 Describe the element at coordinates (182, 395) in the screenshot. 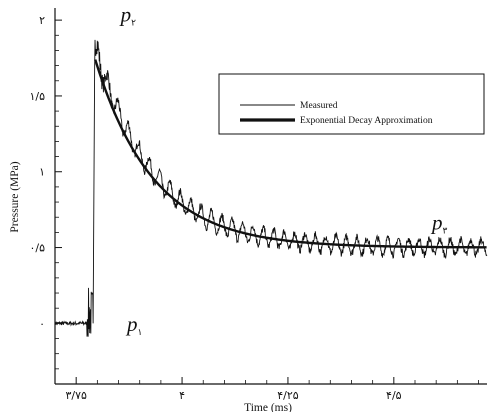

I see `x-tick-label: ۴` at that location.